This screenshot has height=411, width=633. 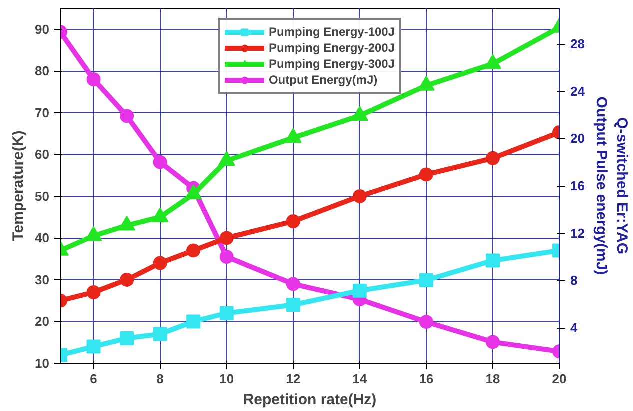 What do you see at coordinates (42, 112) in the screenshot?
I see `y-tick-label: 70` at bounding box center [42, 112].